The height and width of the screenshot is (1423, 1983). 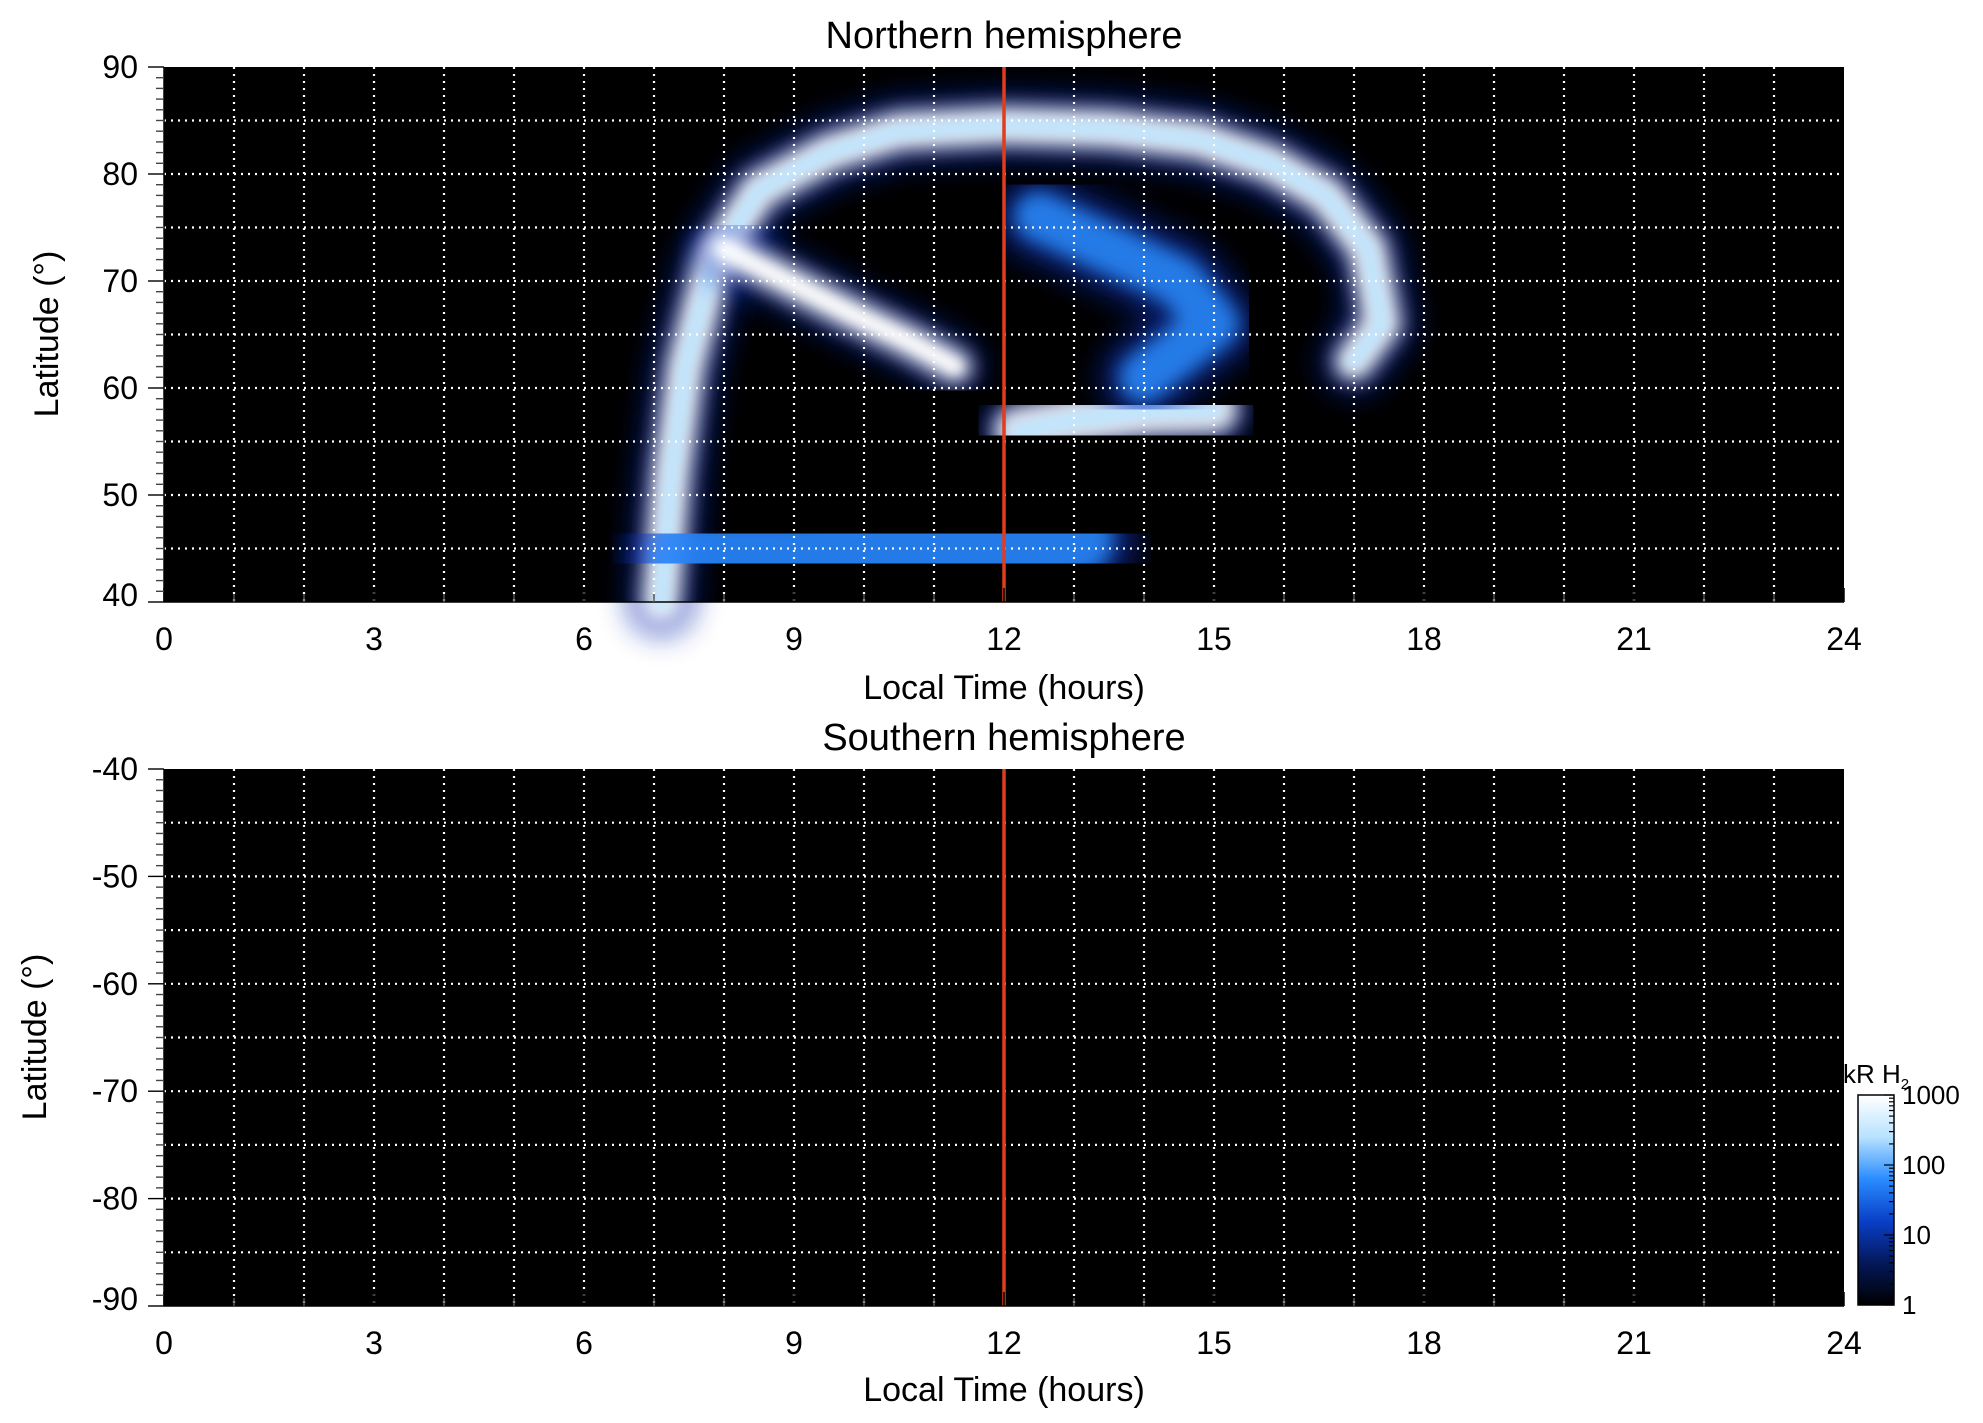 I want to click on colorbar-tick-label: 1000, so click(x=1931, y=1095).